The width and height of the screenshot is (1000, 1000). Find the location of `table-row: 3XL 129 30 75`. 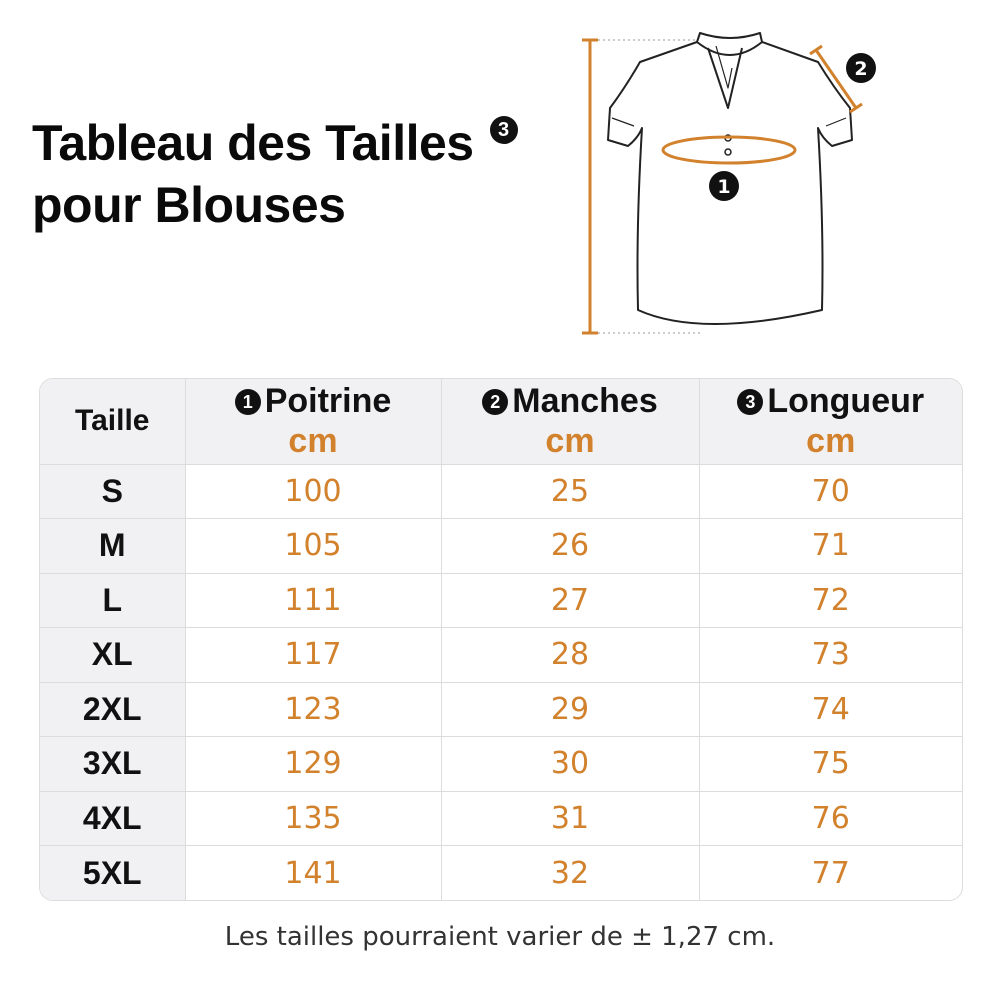

table-row: 3XL 129 30 75 is located at coordinates (501, 764).